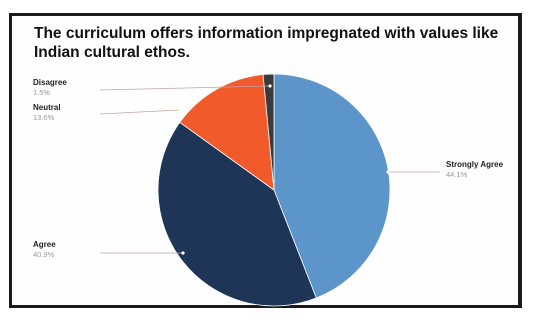 The width and height of the screenshot is (534, 320). I want to click on slice-label-strongly-agree: Strongly Agree, so click(475, 164).